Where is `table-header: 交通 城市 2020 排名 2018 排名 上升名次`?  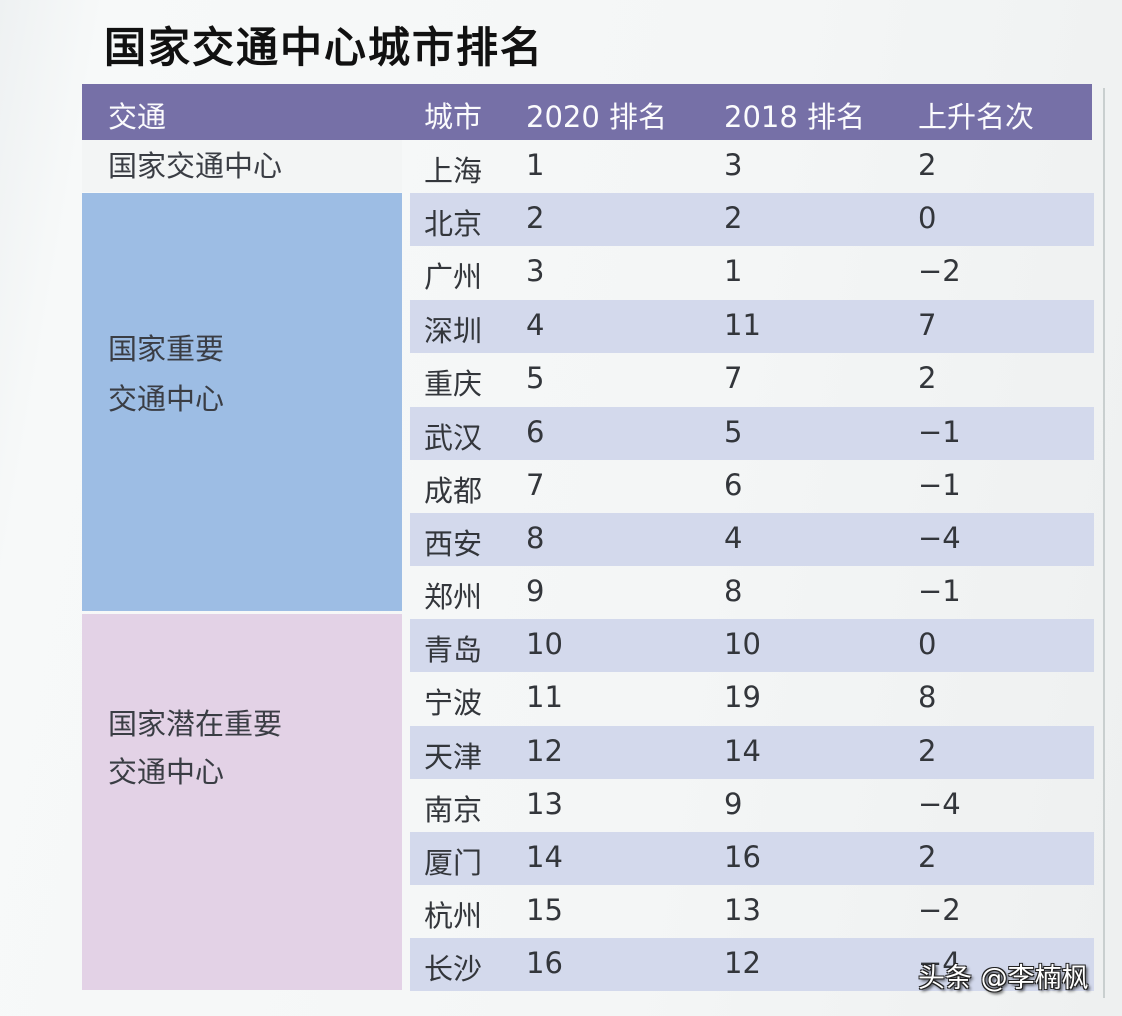
table-header: 交通 城市 2020 排名 2018 排名 上升名次 is located at coordinates (587, 112).